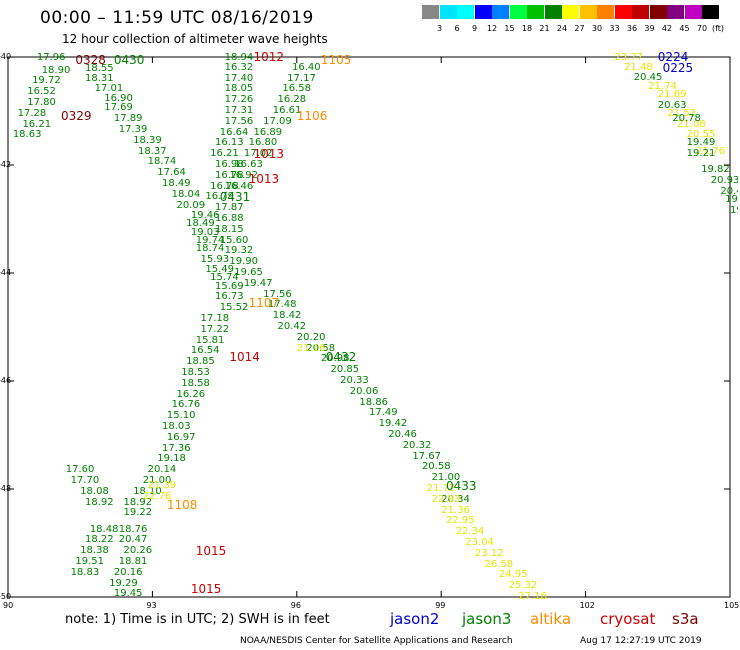 The width and height of the screenshot is (740, 650). What do you see at coordinates (239, 78) in the screenshot?
I see `swh-value: 17.40` at bounding box center [239, 78].